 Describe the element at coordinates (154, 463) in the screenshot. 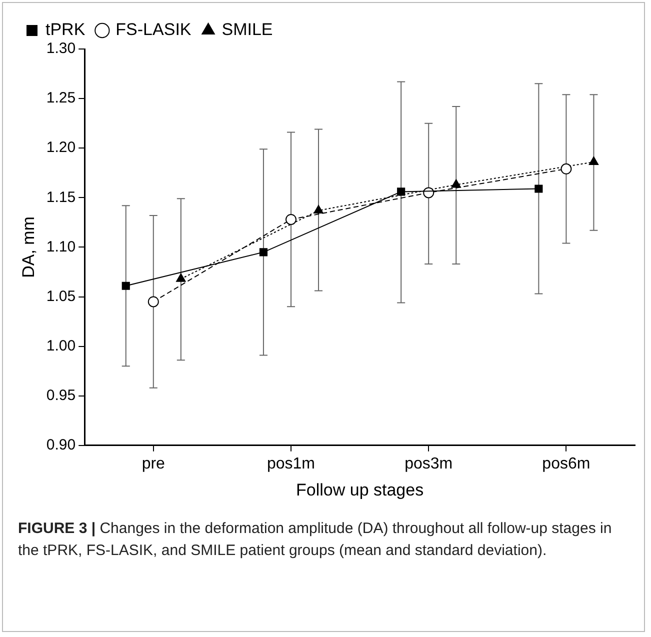

I see `x-tick-label: pre` at that location.